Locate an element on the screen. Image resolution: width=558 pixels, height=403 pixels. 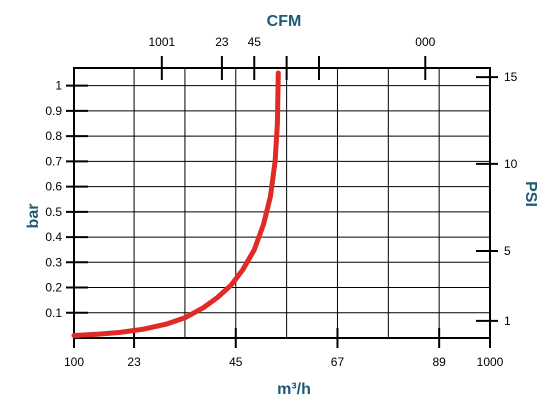
y-tick-label: 0.1 is located at coordinates (53, 313).